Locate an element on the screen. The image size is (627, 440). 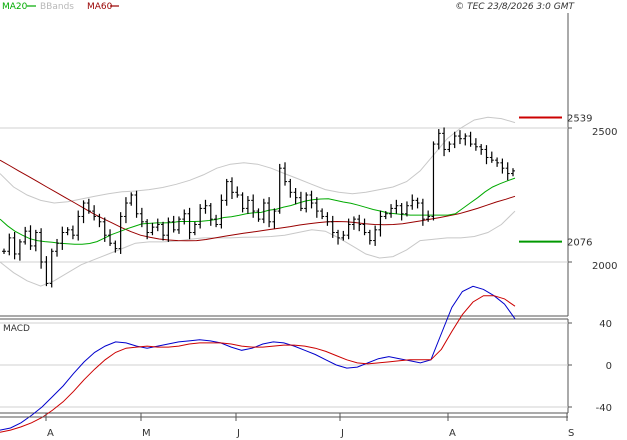
top-group: MA20 BBands MA60 © TEC 23/8/2026 3:0 GMT is located at coordinates (289, 7).